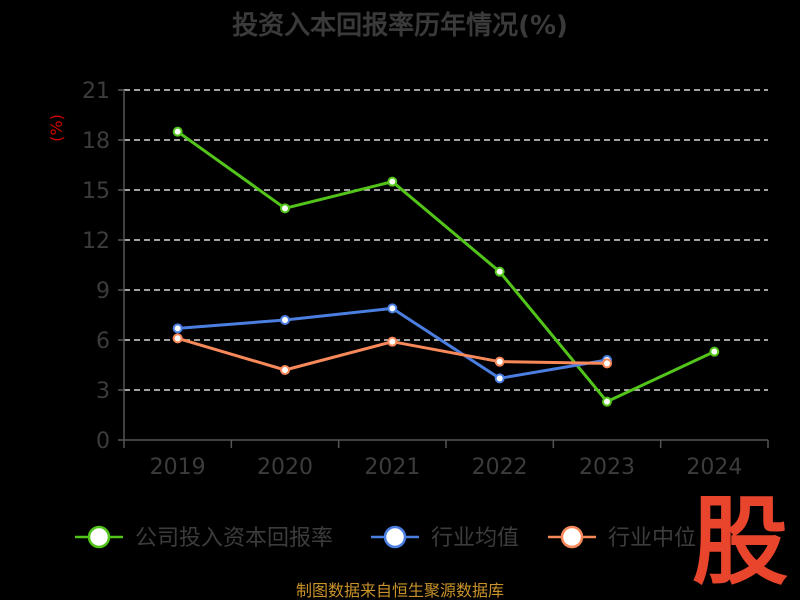 This screenshot has height=600, width=800. I want to click on y-tick-label: 21, so click(96, 91).